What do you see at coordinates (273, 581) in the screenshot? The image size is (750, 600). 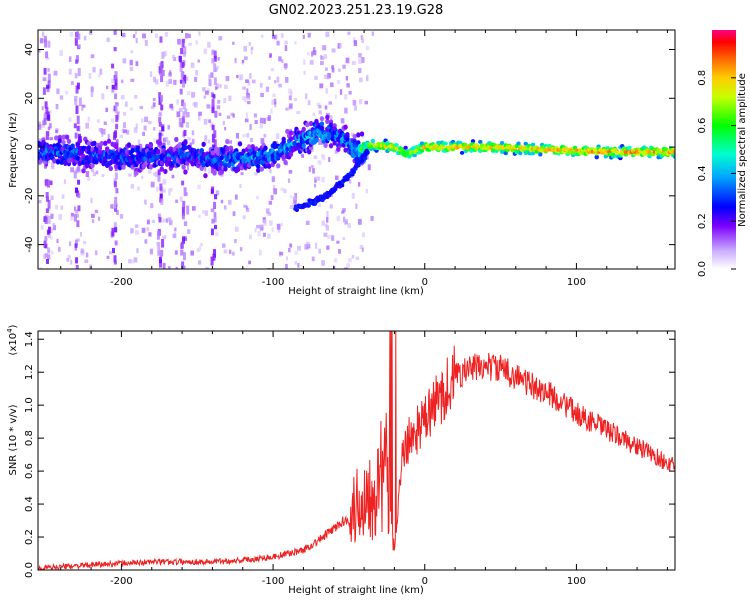 I see `x-tick-label: -100` at bounding box center [273, 581].